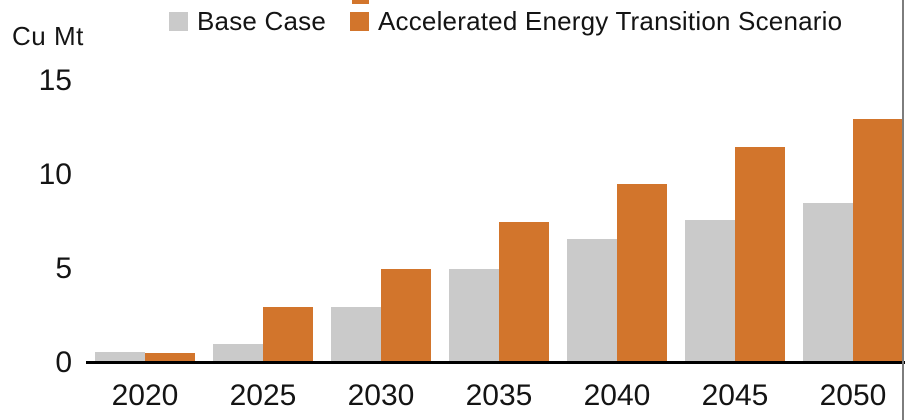 This screenshot has height=420, width=908. What do you see at coordinates (360, 2) in the screenshot?
I see `top-edge-crop-artifact` at bounding box center [360, 2].